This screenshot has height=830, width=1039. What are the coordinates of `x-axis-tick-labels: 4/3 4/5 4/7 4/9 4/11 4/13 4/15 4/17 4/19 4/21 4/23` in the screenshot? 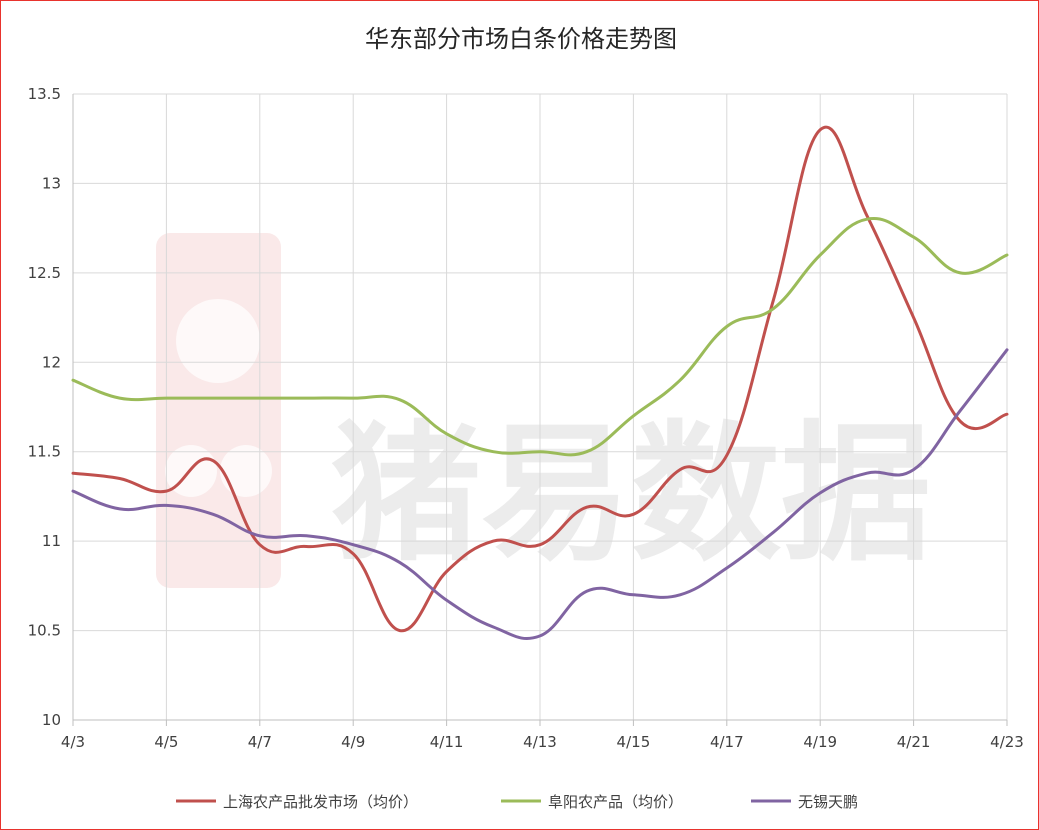 It's located at (542, 742).